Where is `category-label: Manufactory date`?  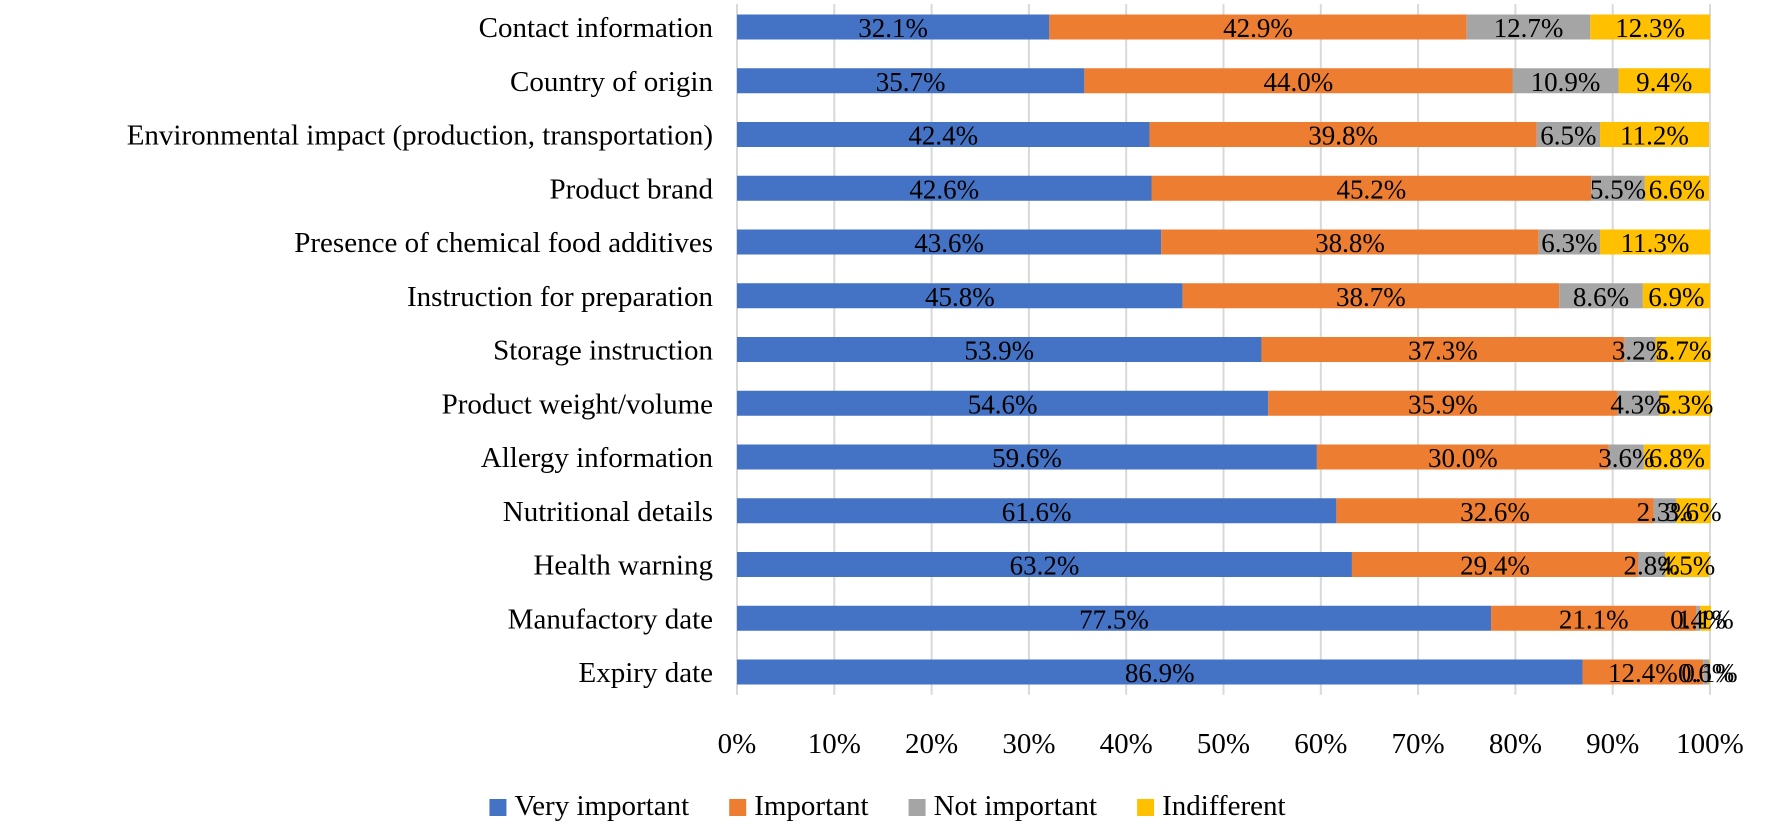
category-label: Manufactory date is located at coordinates (610, 619).